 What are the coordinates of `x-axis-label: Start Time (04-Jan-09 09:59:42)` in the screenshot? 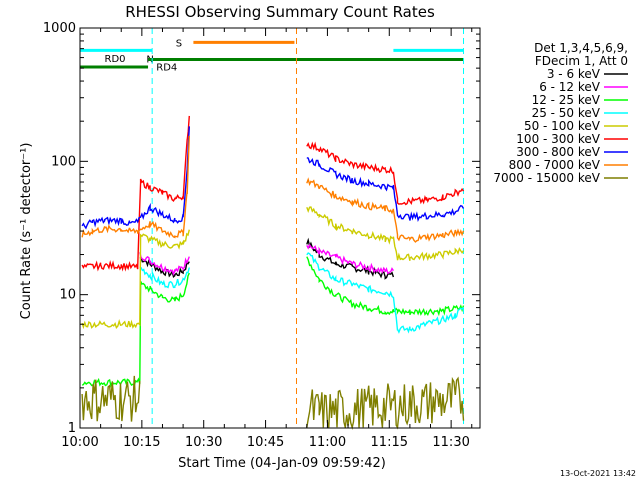 It's located at (282, 463).